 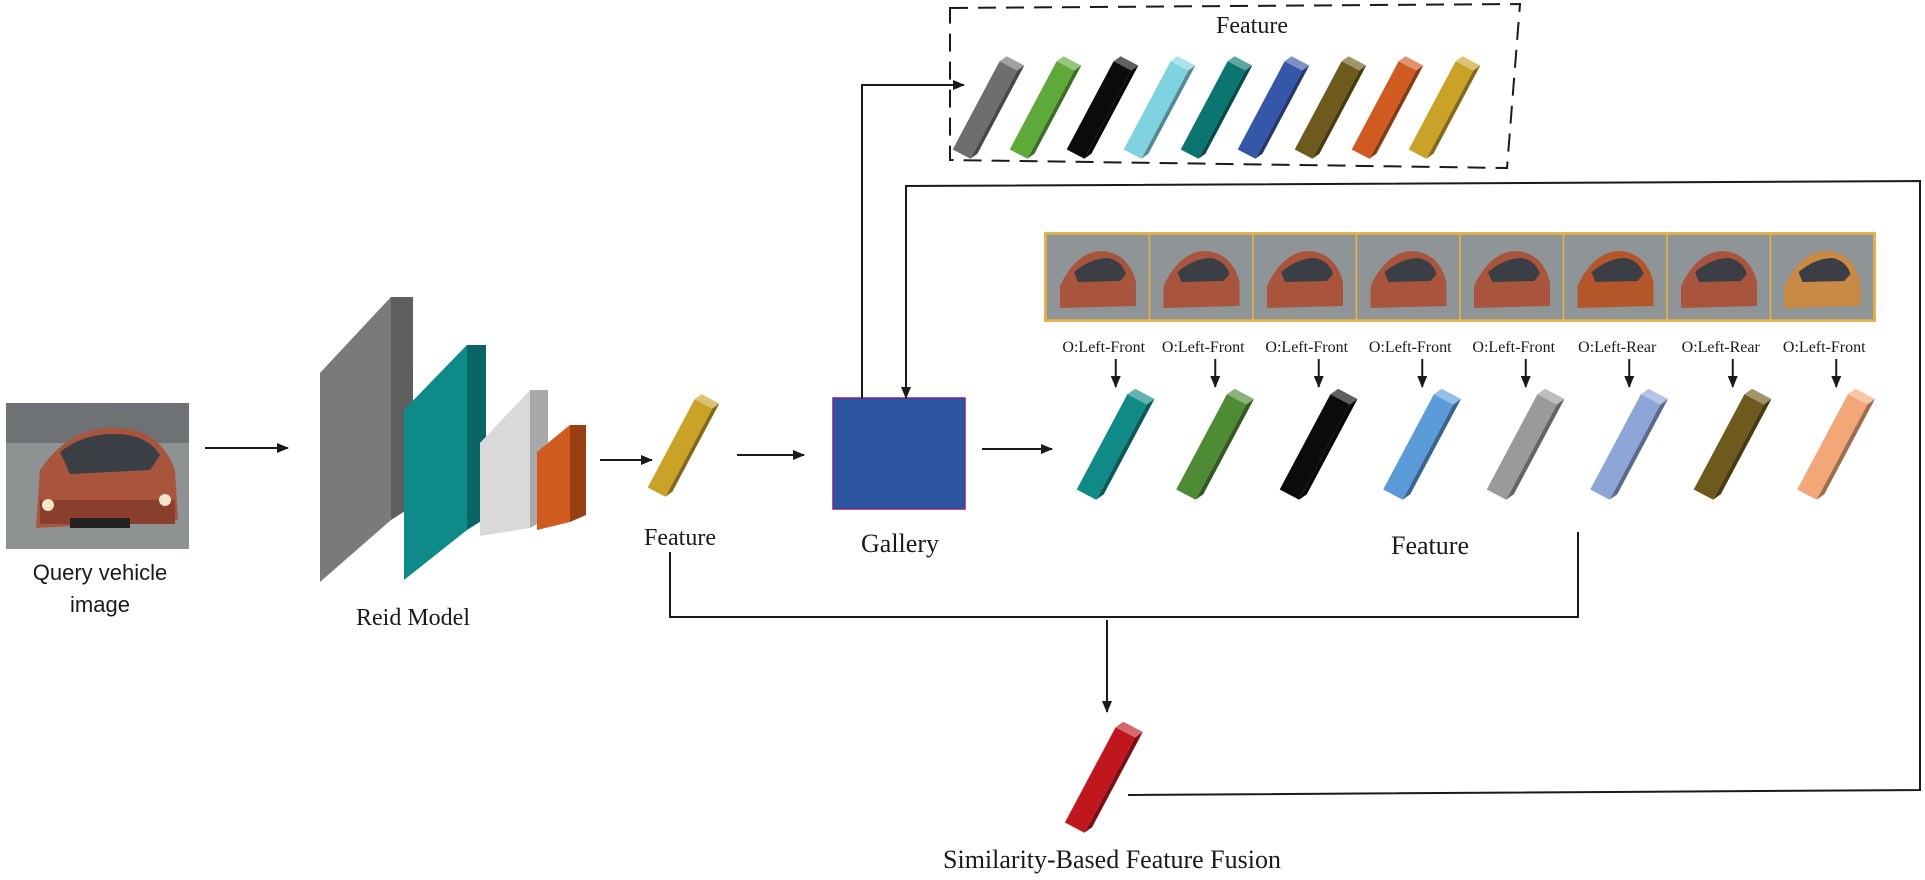 I want to click on orientation-label-3: O:Left-Front, so click(x=1306, y=347).